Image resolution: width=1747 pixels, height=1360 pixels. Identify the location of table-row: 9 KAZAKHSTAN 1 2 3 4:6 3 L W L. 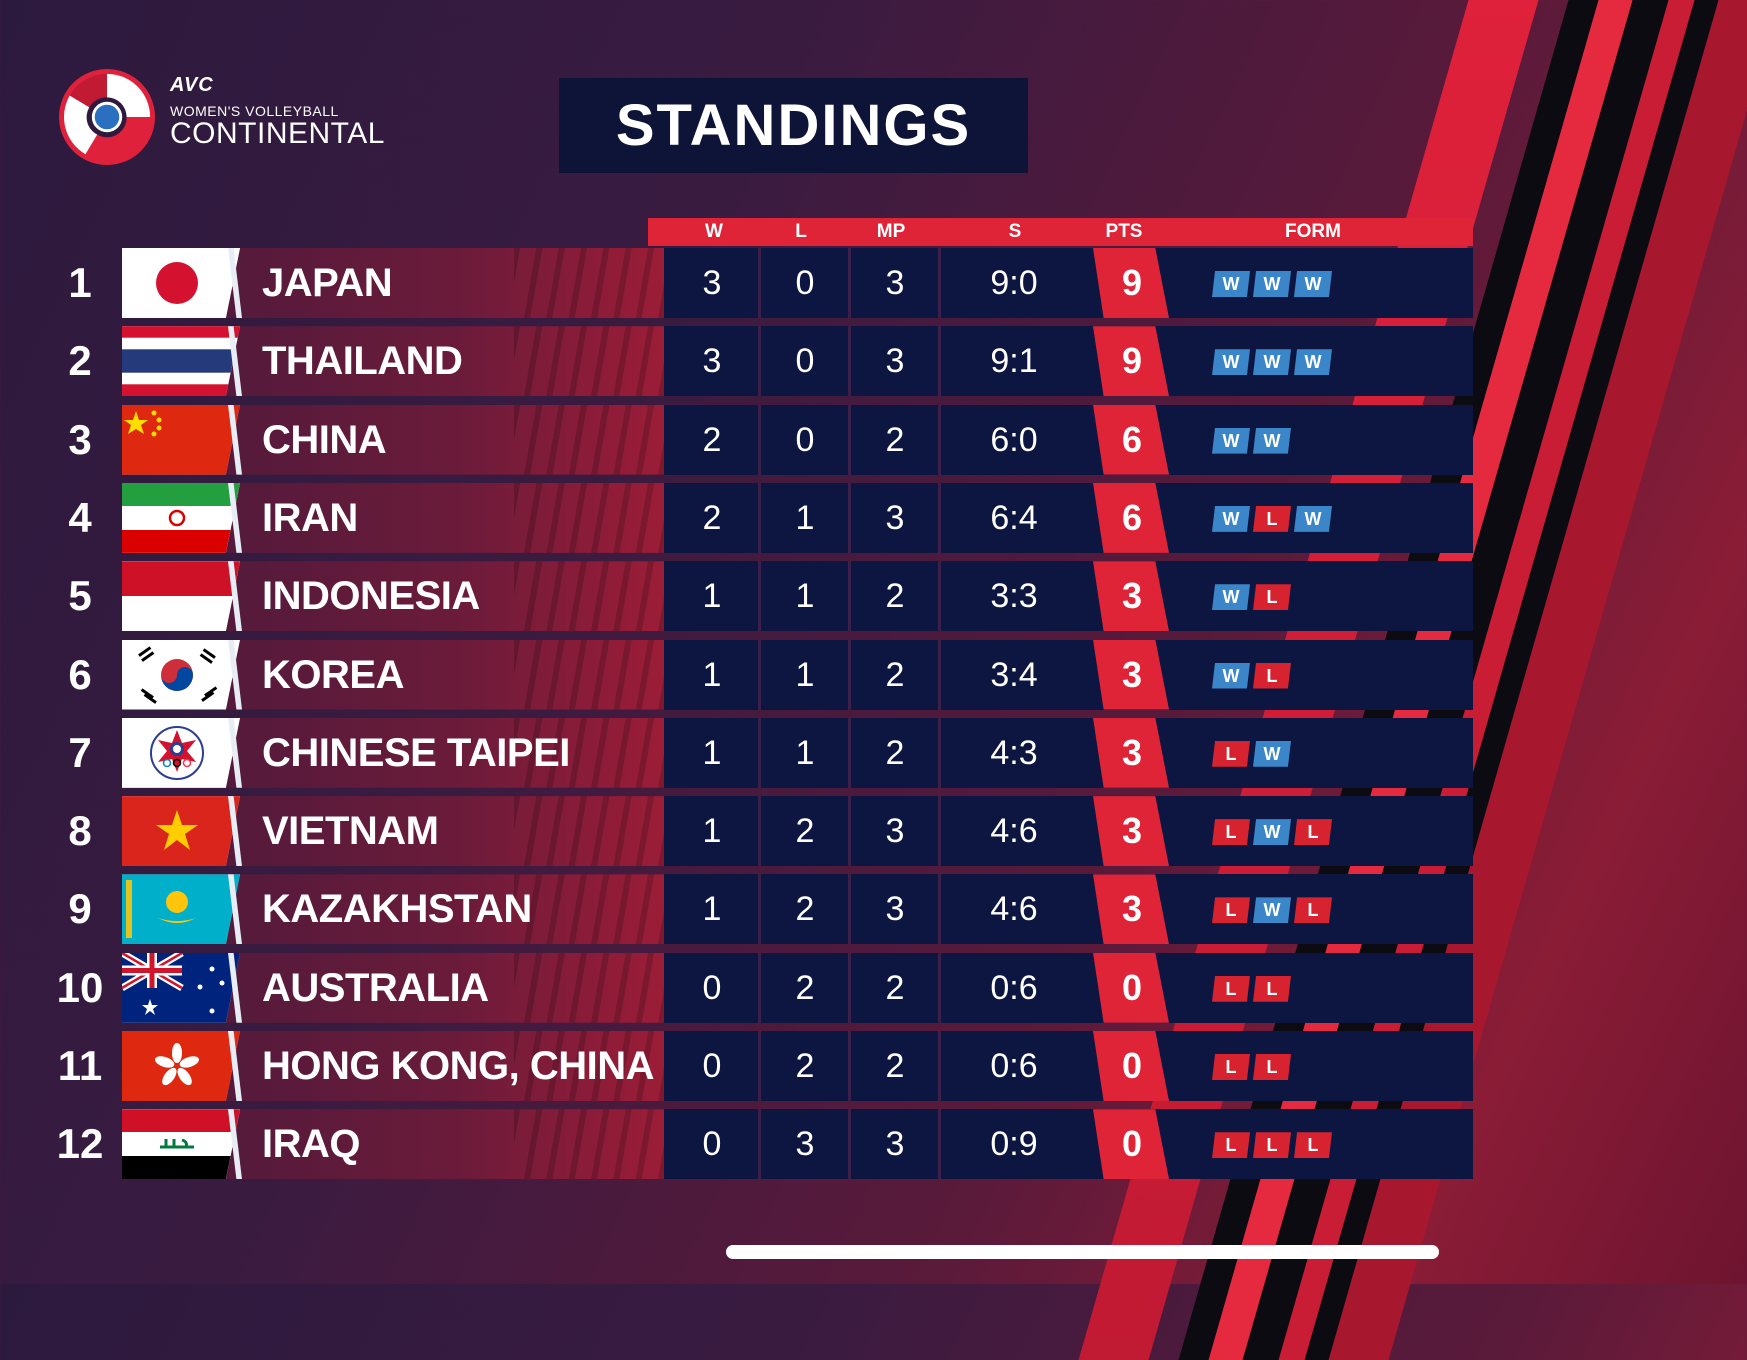
(740, 909).